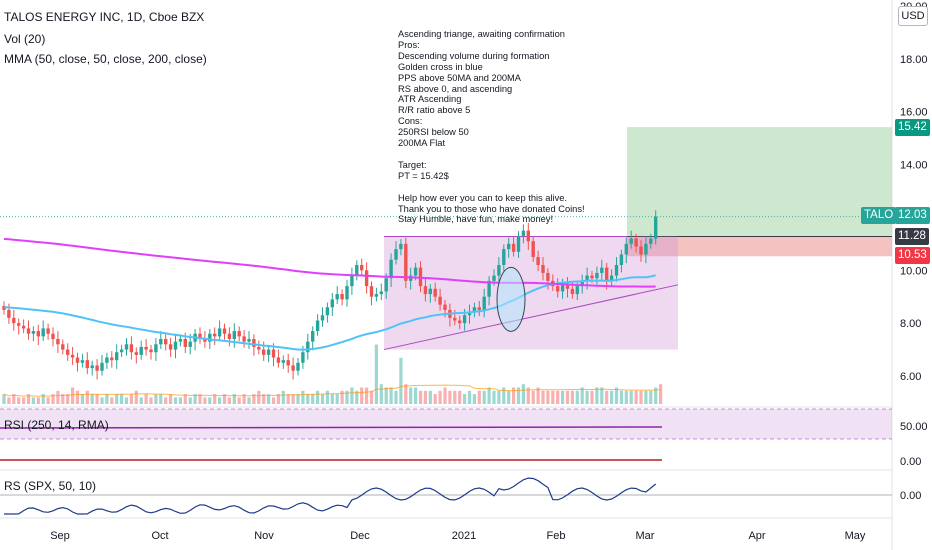 Image resolution: width=932 pixels, height=550 pixels. What do you see at coordinates (159, 536) in the screenshot?
I see `time-axis-label: Oct` at bounding box center [159, 536].